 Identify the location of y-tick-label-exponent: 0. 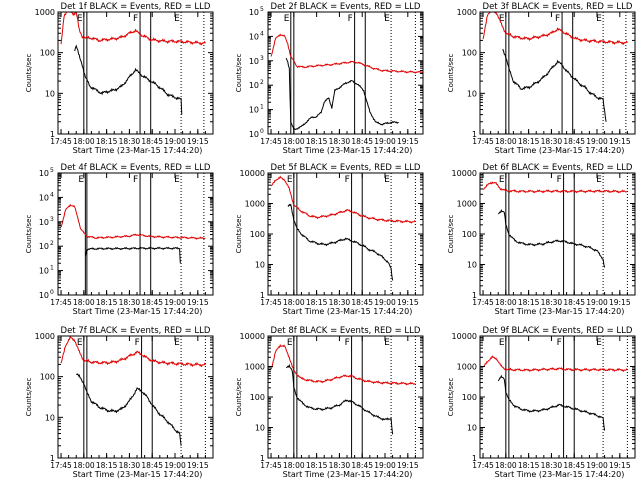
(52, 292).